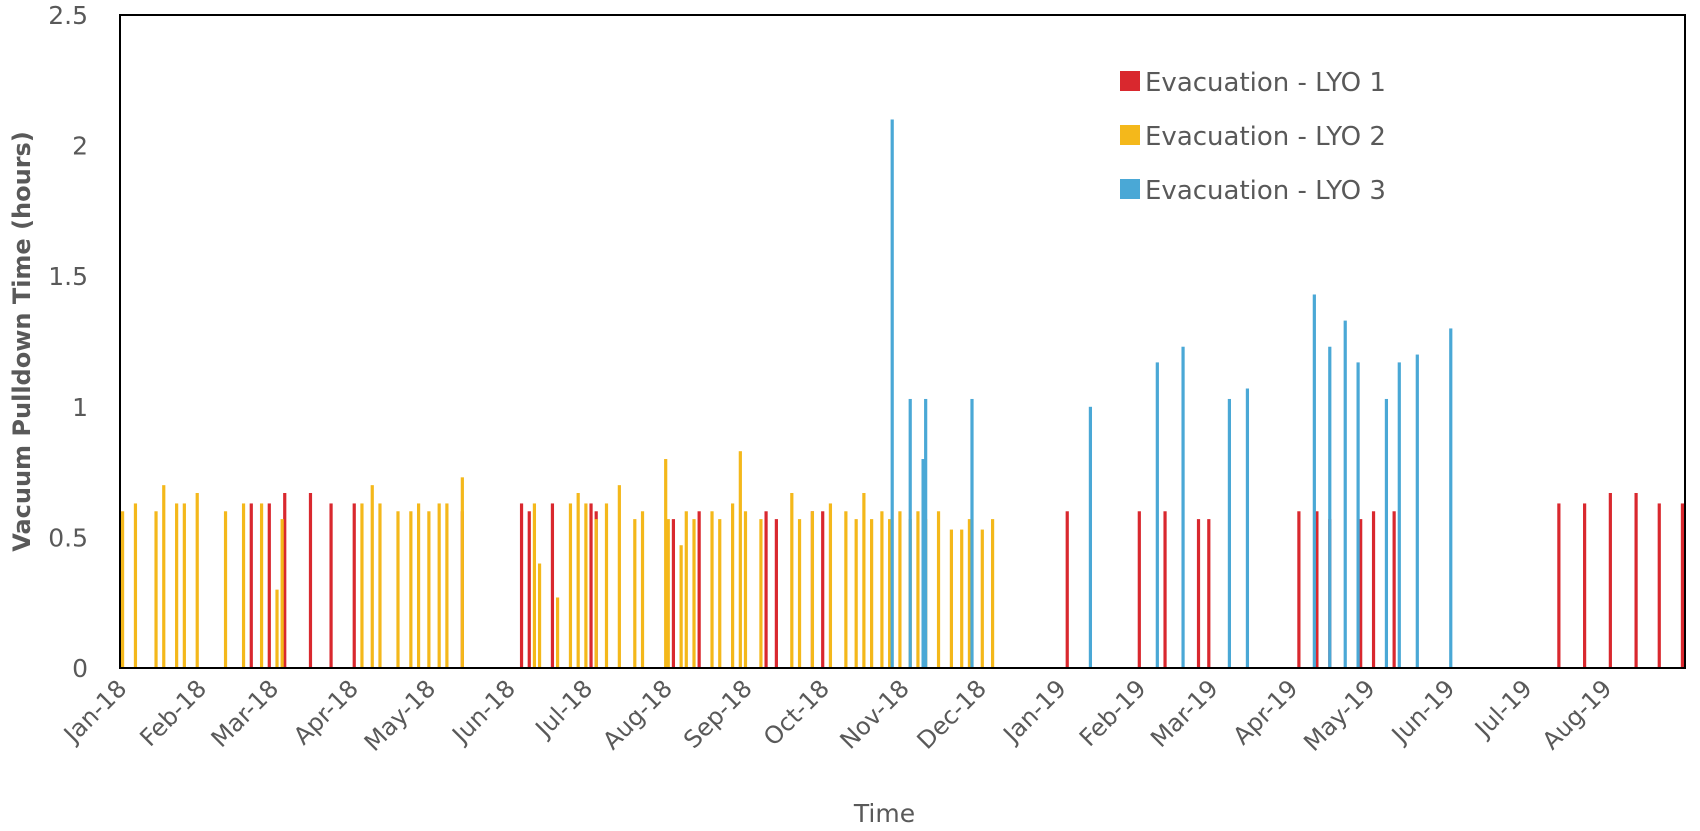  Describe the element at coordinates (68, 15) in the screenshot. I see `y-tick-label: 2.5` at that location.